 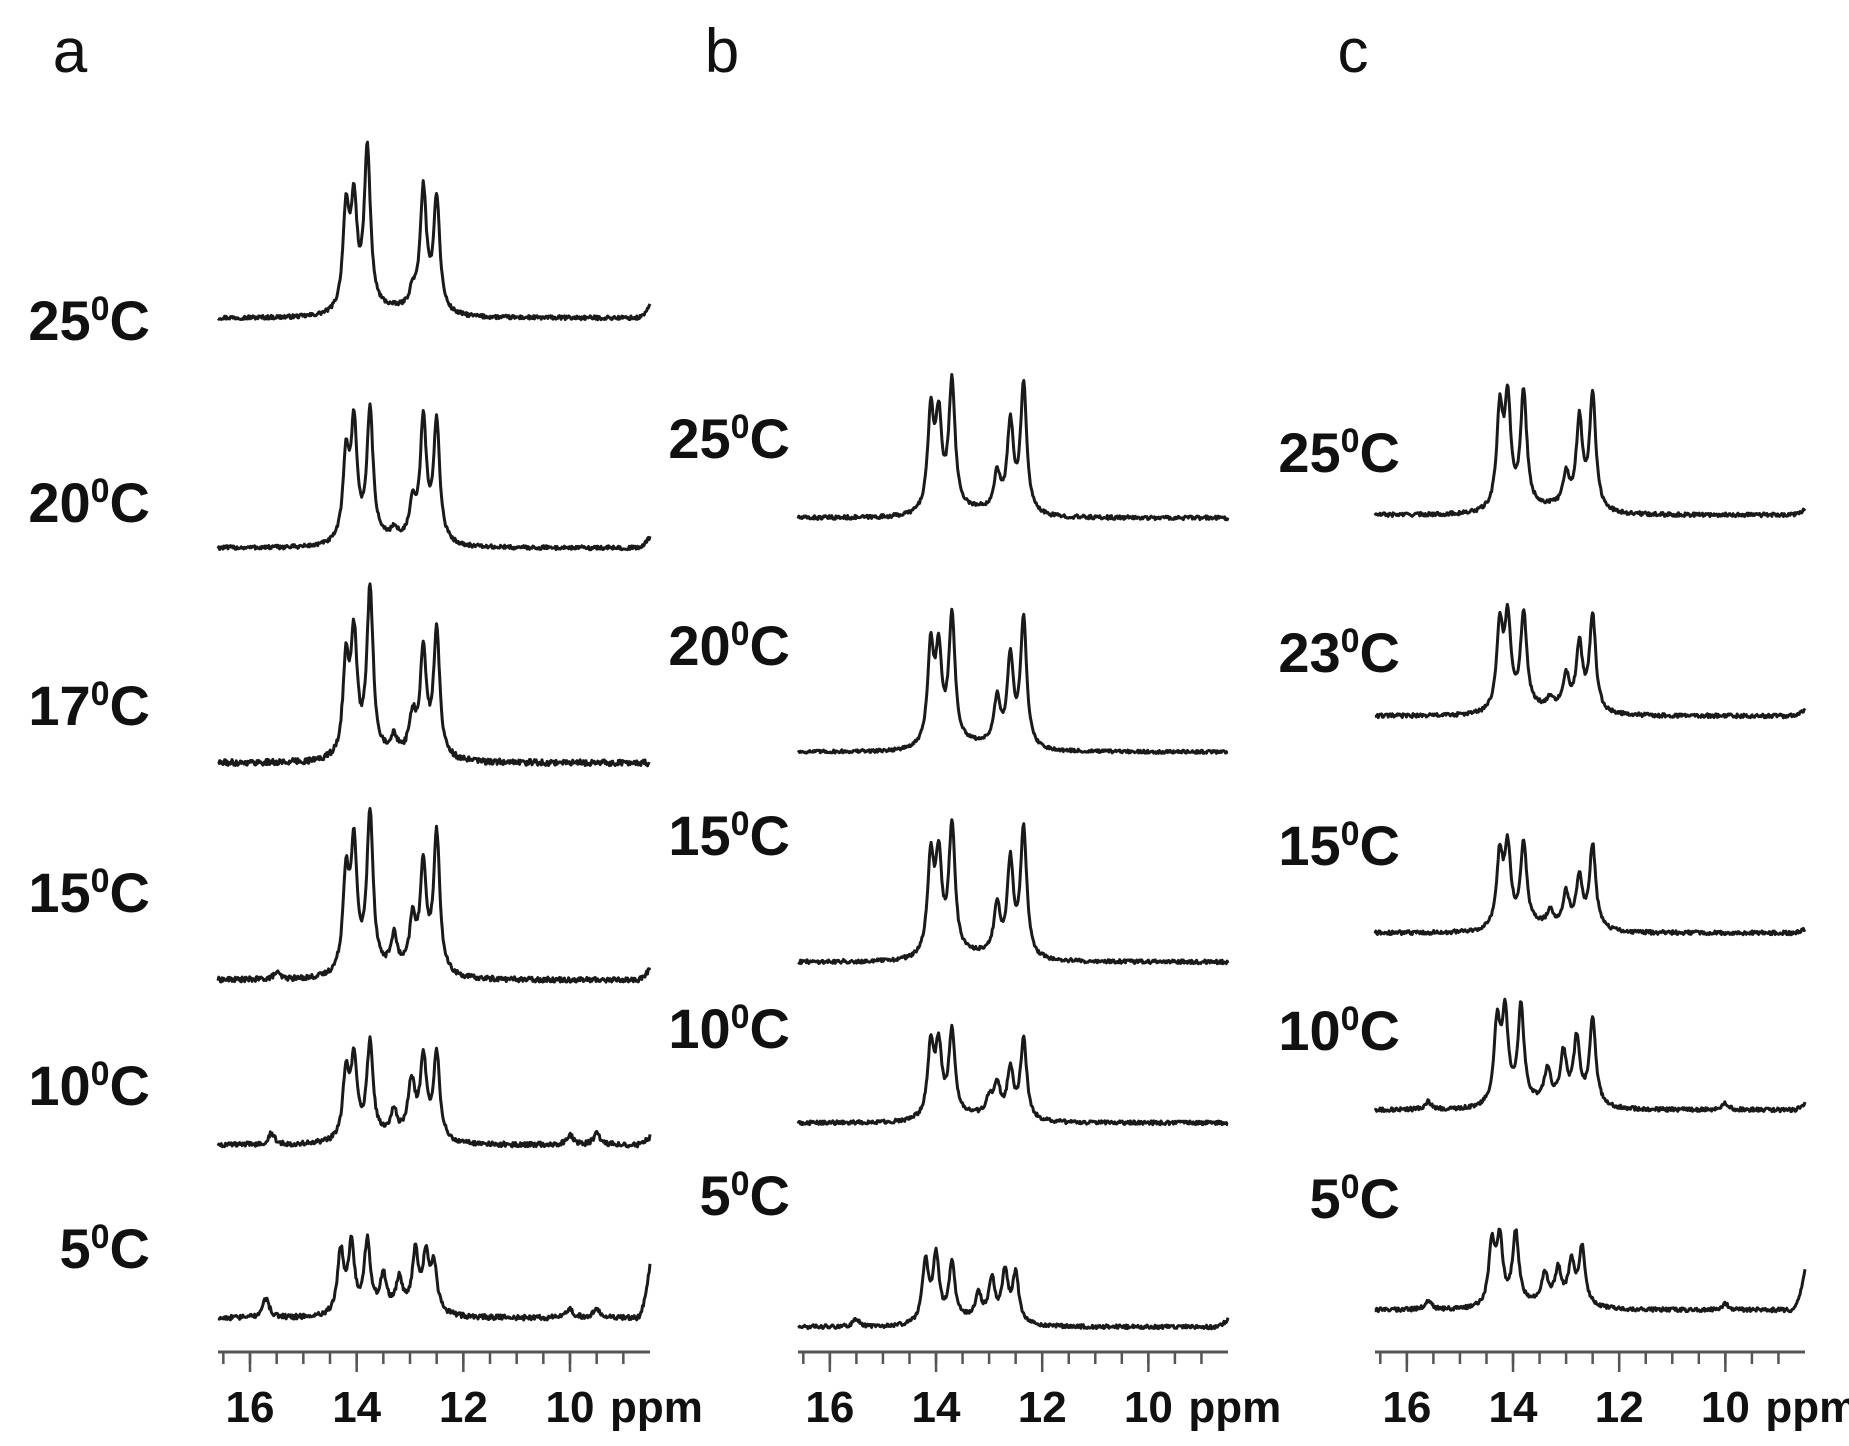 What do you see at coordinates (1353, 51) in the screenshot?
I see `panel-letter: c` at bounding box center [1353, 51].